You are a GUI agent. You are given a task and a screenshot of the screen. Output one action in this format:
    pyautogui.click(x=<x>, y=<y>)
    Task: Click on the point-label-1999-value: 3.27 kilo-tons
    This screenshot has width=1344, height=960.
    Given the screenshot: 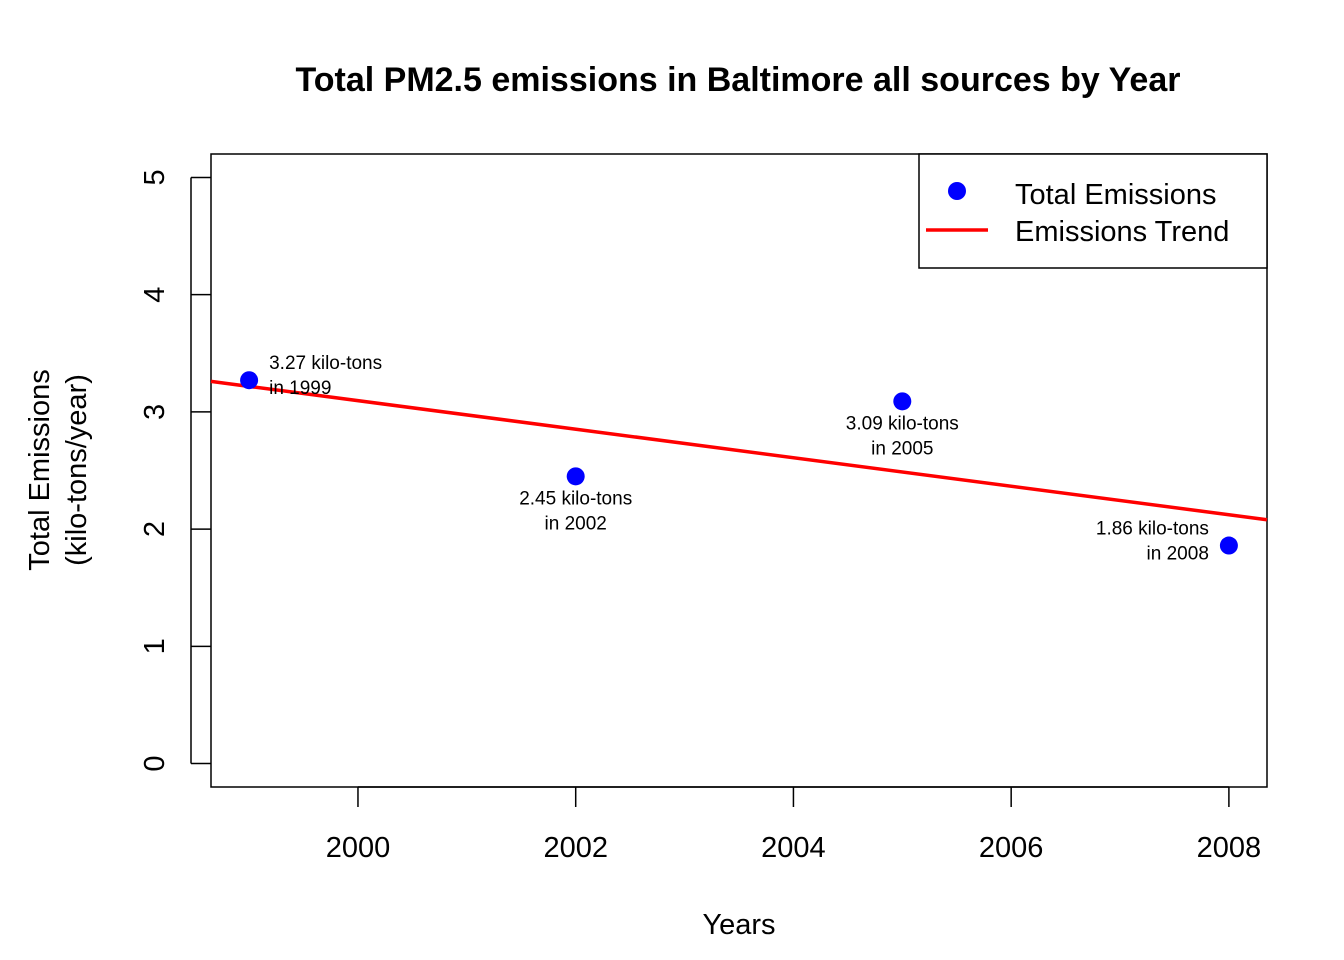 What is the action you would take?
    pyautogui.click(x=325, y=363)
    